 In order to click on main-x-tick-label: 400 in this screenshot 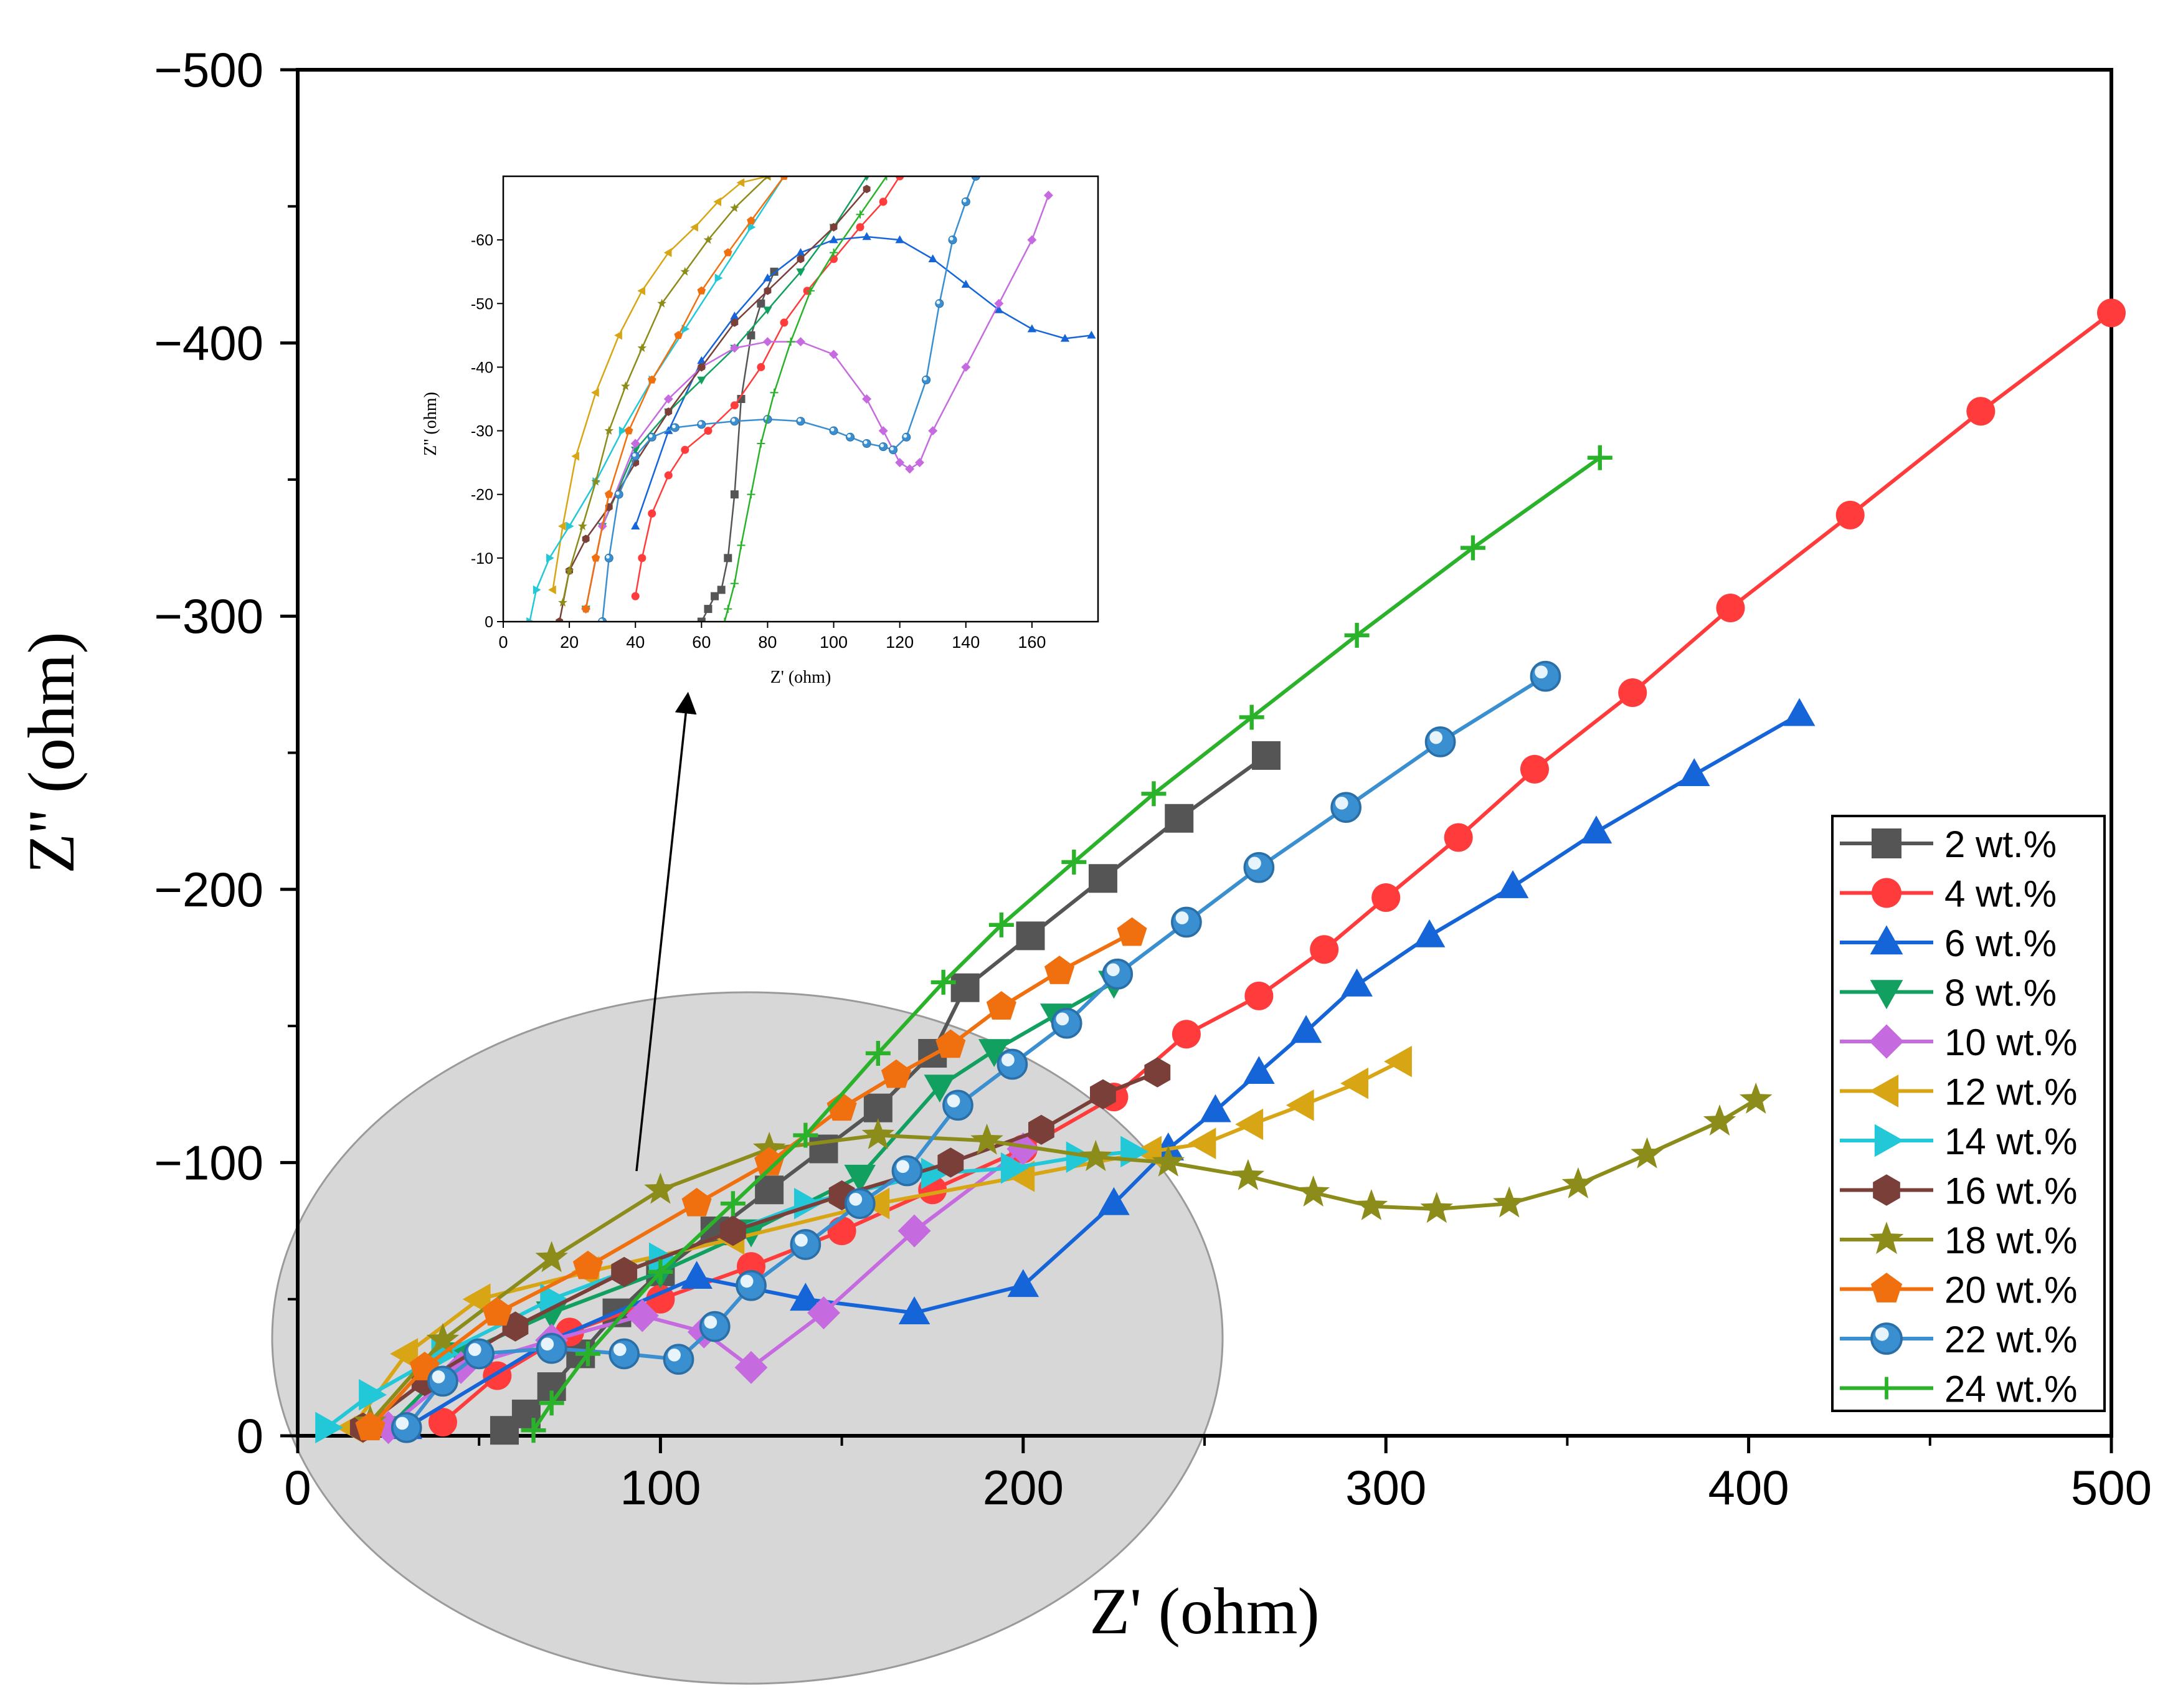, I will do `click(1748, 1487)`.